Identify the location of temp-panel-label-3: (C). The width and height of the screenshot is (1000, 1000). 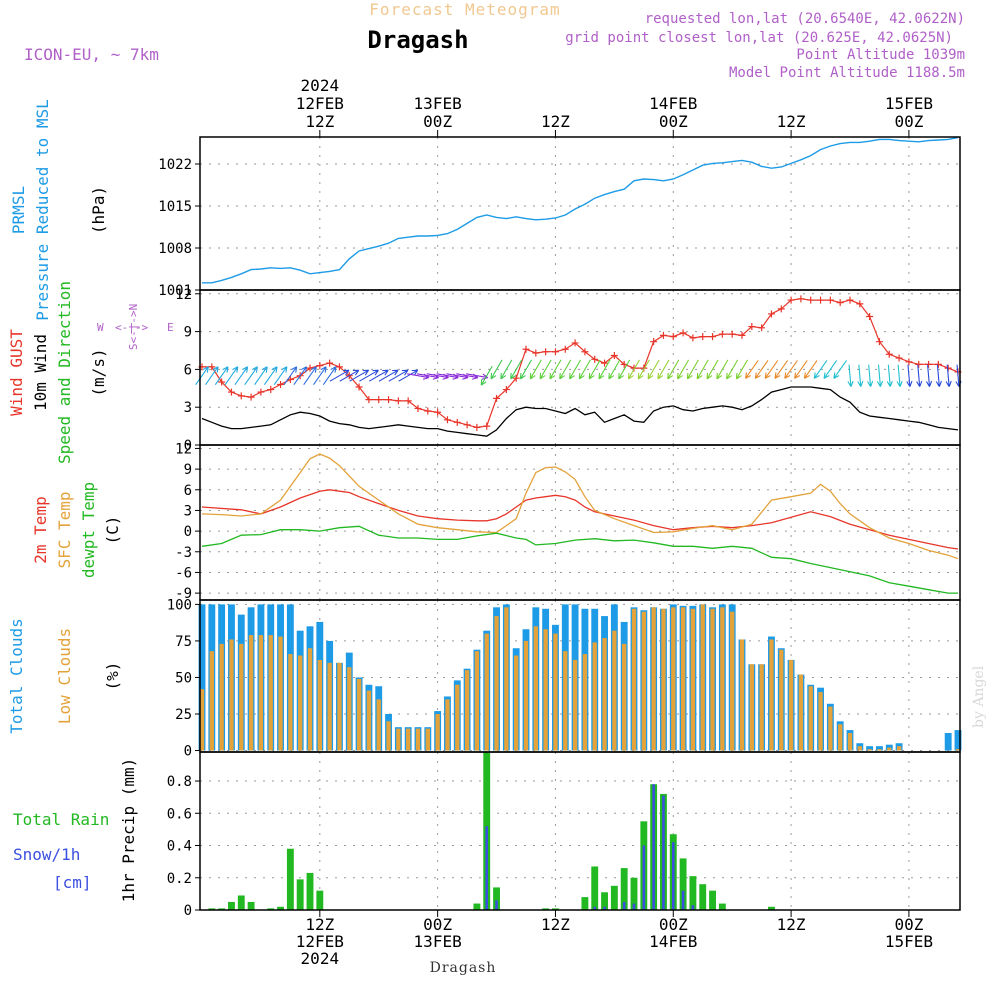
(112, 530).